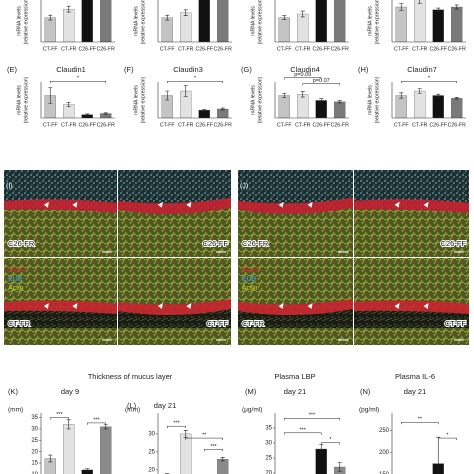 The image size is (474, 474). I want to click on y-tick-label: 35, so click(268, 429).